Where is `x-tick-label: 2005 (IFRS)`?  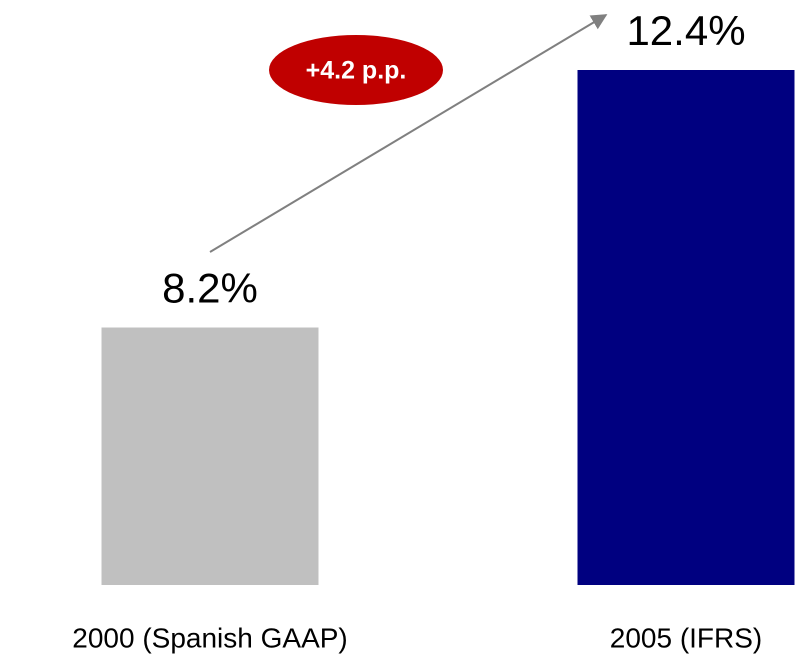 x-tick-label: 2005 (IFRS) is located at coordinates (686, 637).